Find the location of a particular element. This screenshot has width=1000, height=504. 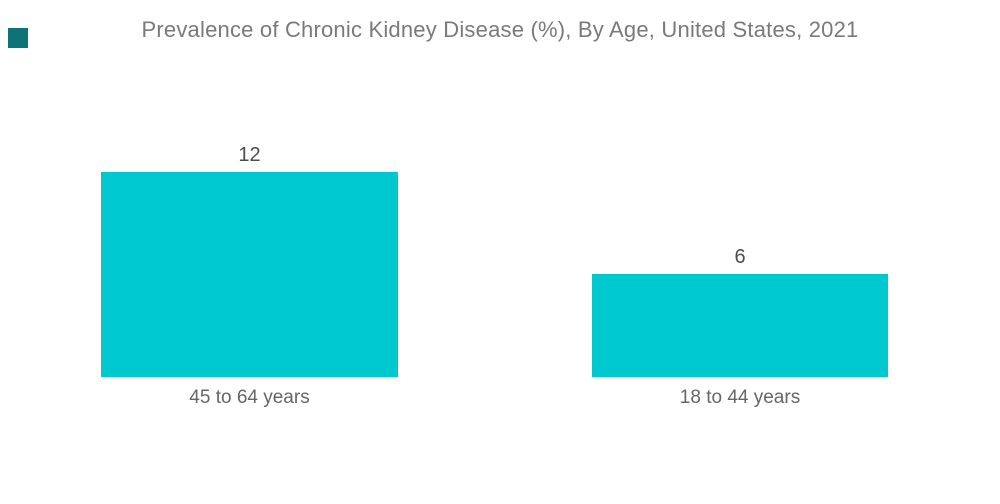

bar-category-label: 45 to 64 years is located at coordinates (249, 397).